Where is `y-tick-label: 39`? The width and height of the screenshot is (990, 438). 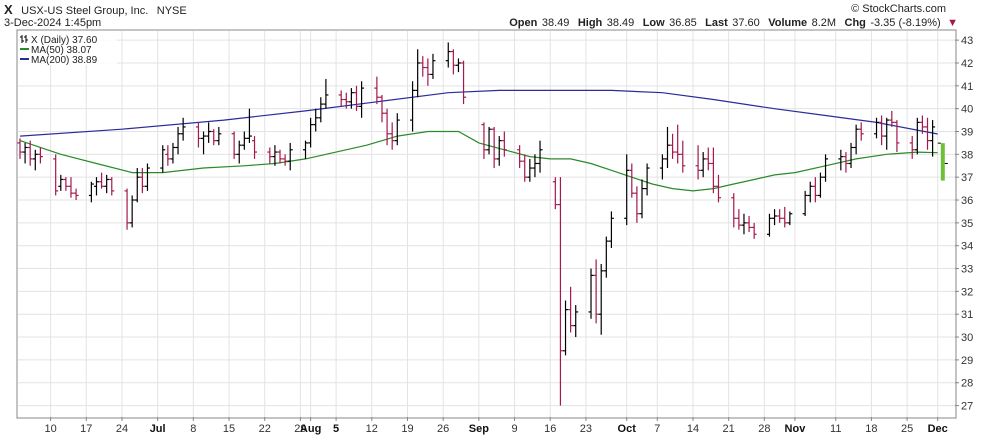 y-tick-label: 39 is located at coordinates (967, 132).